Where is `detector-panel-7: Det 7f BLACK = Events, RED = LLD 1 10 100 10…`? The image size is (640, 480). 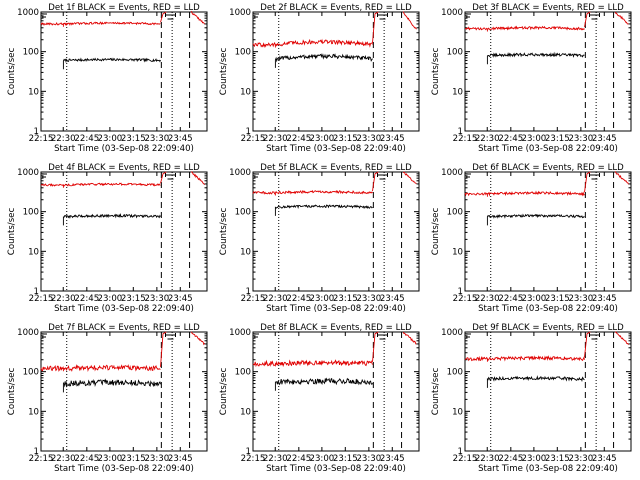
detector-panel-7: Det 7f BLACK = Events, RED = LLD 1 10 100 10… is located at coordinates (107, 398).